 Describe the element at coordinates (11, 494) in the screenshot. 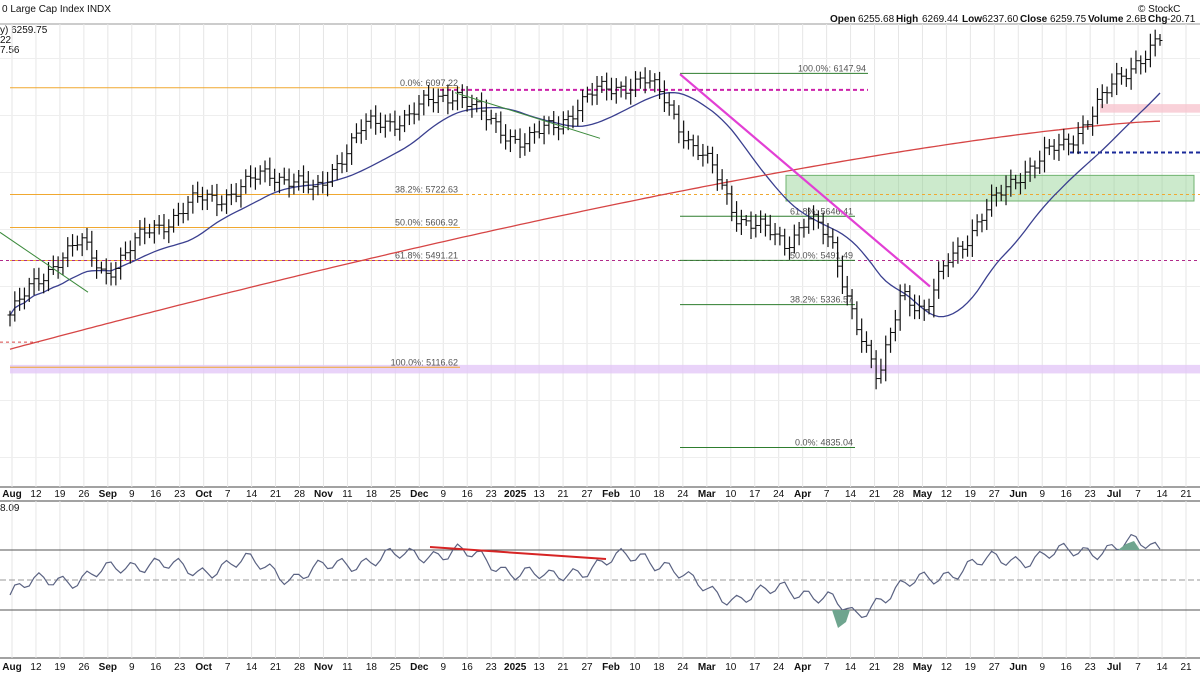

I see `date-tick-label: Aug` at that location.